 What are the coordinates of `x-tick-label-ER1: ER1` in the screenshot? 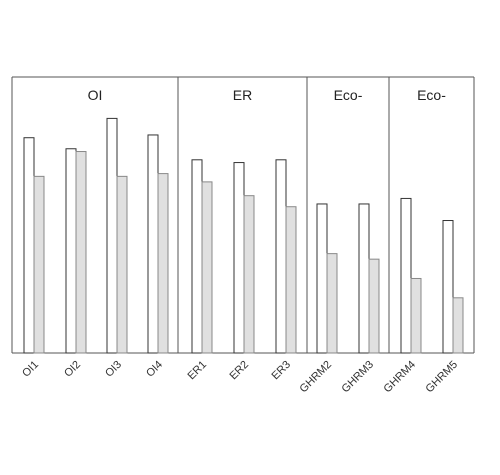 It's located at (197, 371).